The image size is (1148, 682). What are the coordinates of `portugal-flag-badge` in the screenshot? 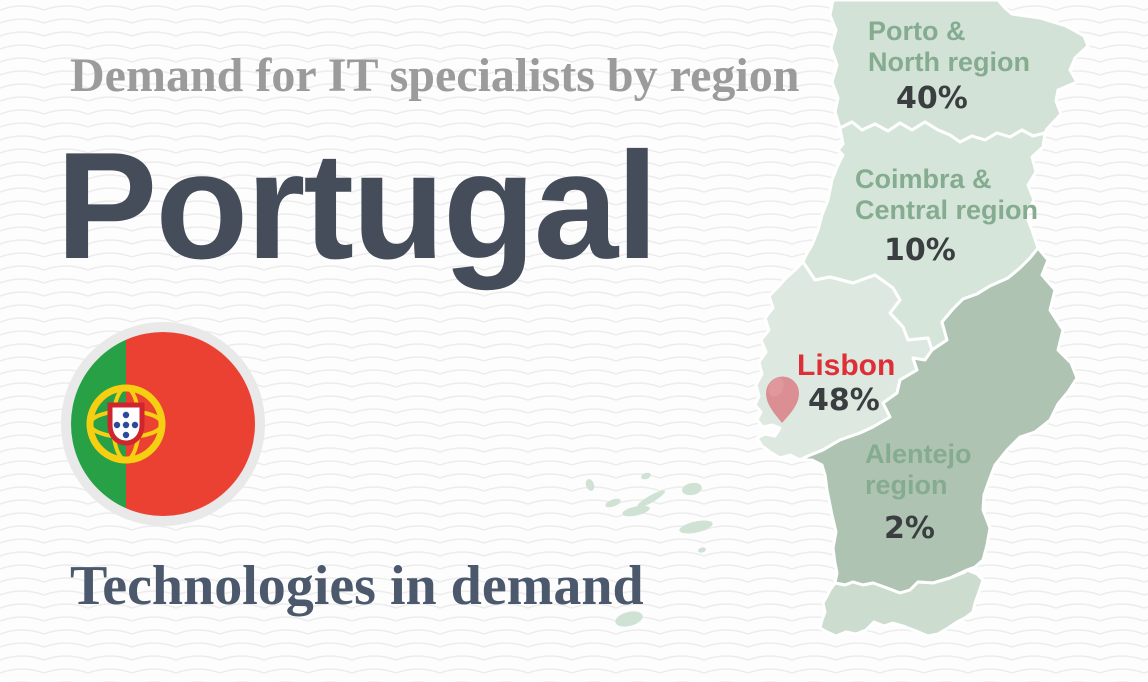 It's located at (163, 424).